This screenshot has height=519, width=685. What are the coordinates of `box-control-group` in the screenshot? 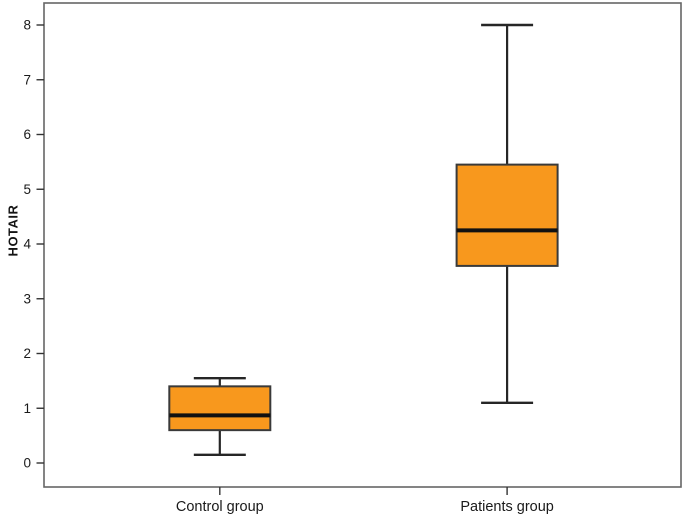 It's located at (220, 408).